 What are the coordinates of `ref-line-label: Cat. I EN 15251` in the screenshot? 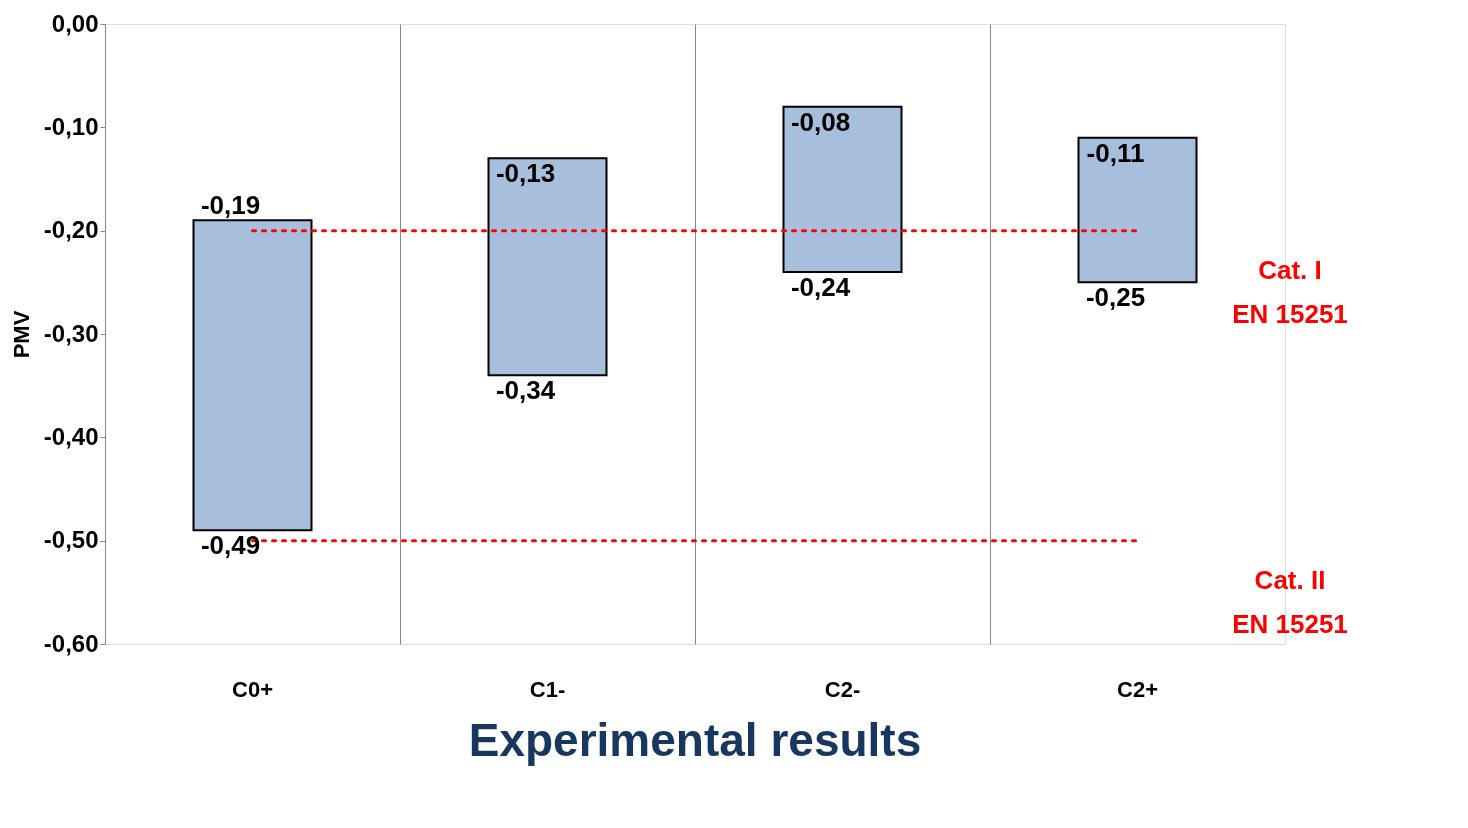 It's located at (1290, 291).